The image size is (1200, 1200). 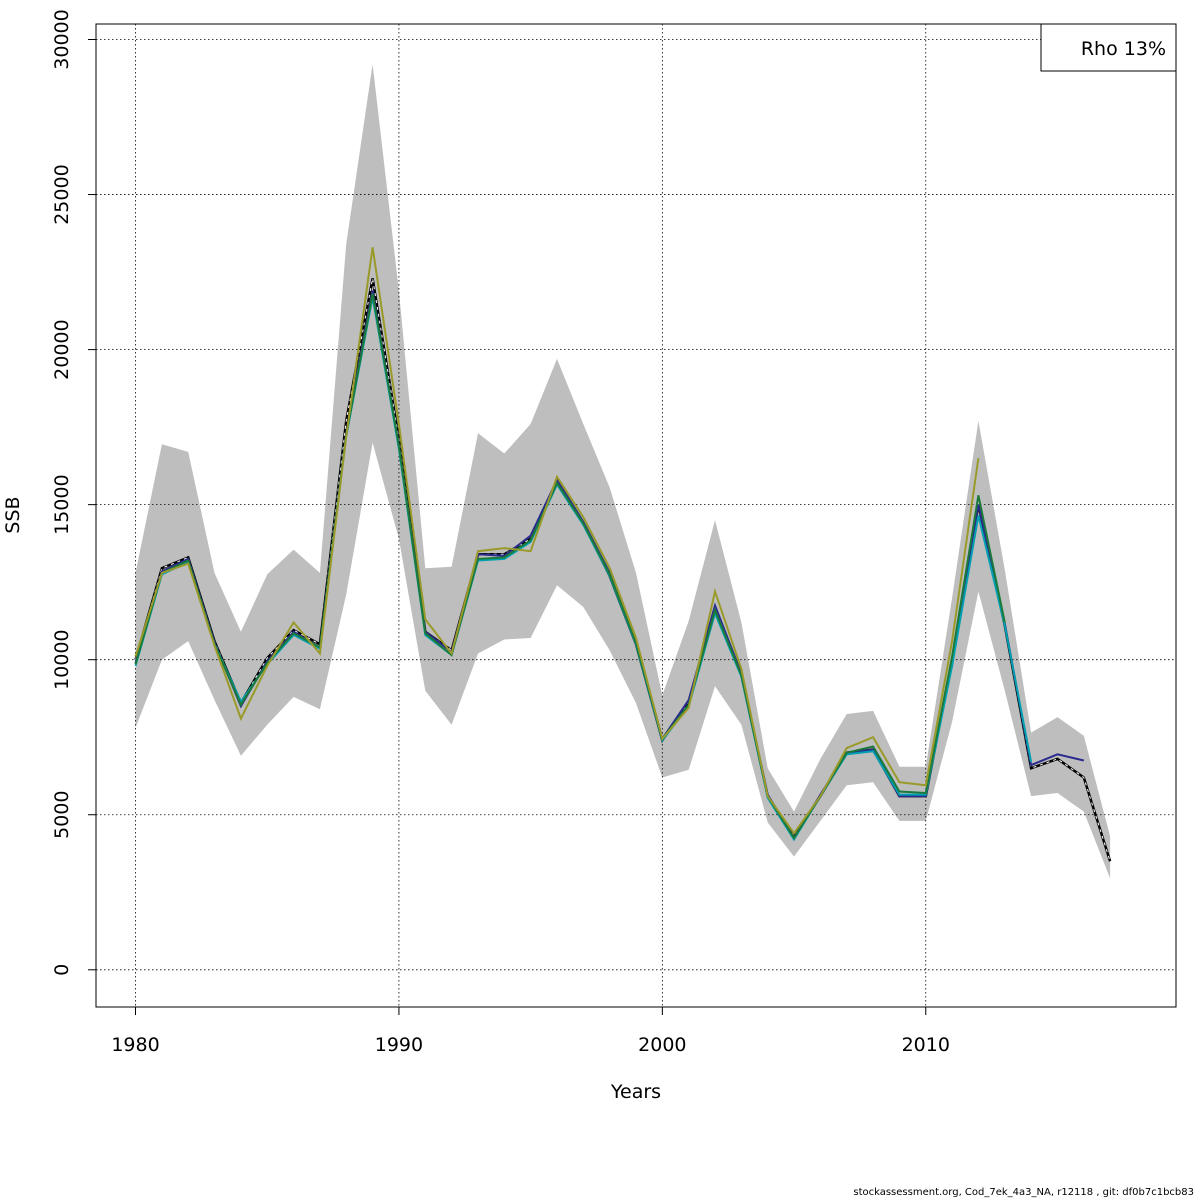 I want to click on x-tick-label: 1980, so click(x=135, y=1045).